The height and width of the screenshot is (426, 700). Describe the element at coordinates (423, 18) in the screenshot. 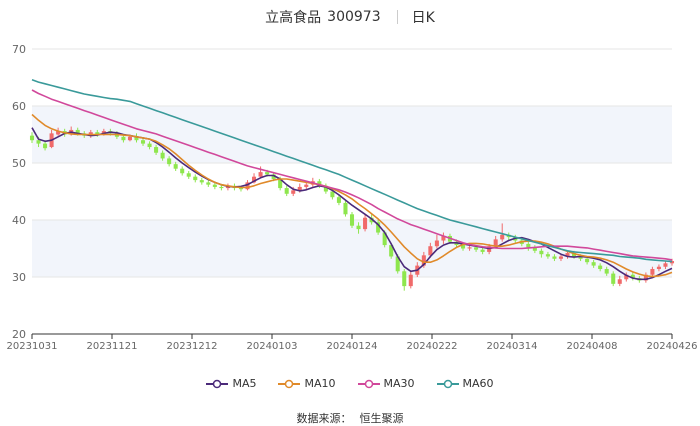

I see `period-label: 日K` at that location.